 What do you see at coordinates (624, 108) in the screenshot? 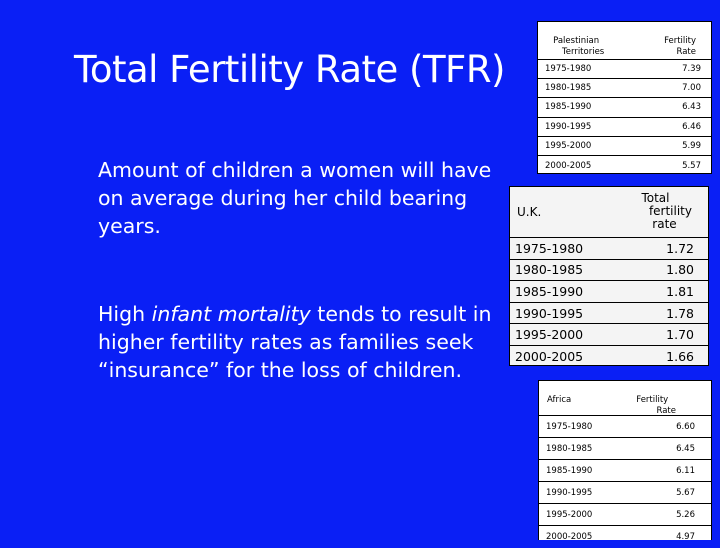
I see `table-row: 1985-1990 6.43` at bounding box center [624, 108].